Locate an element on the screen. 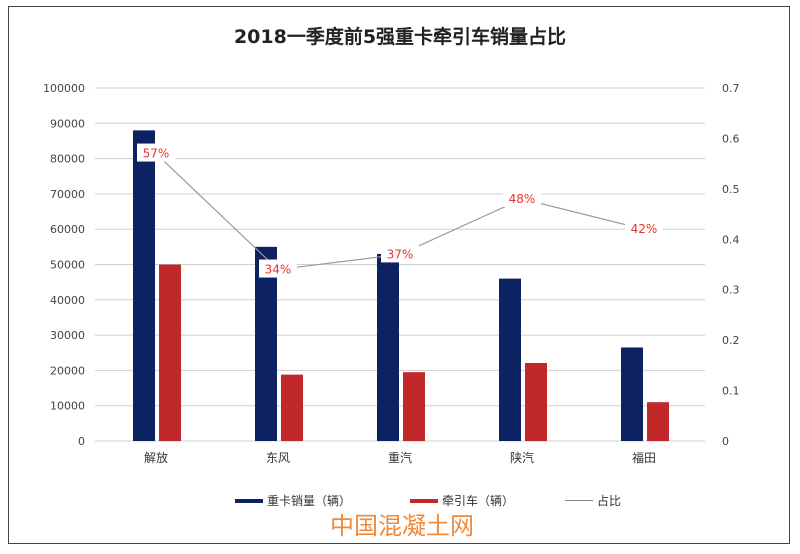 This screenshot has height=554, width=800. y-tick-left: 90000 is located at coordinates (67, 123).